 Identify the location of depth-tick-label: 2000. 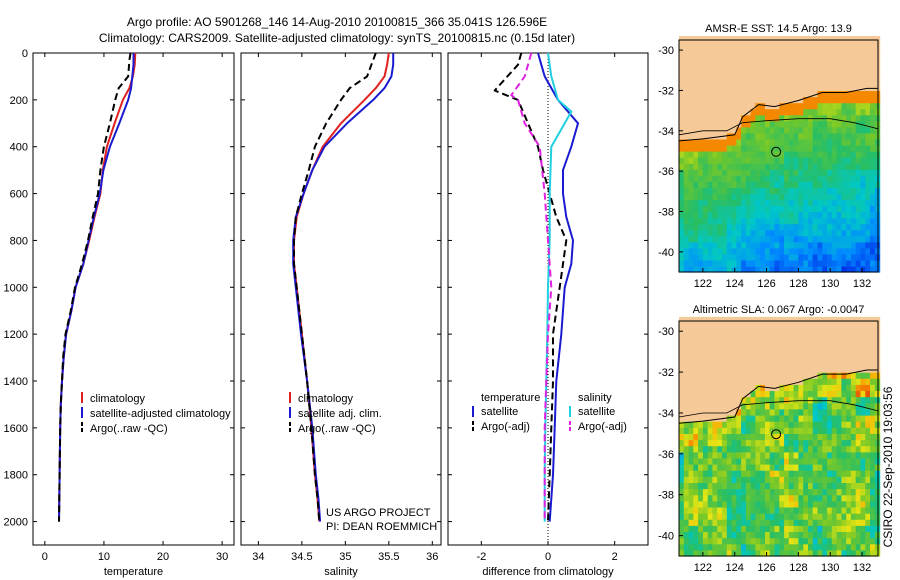
(16, 523).